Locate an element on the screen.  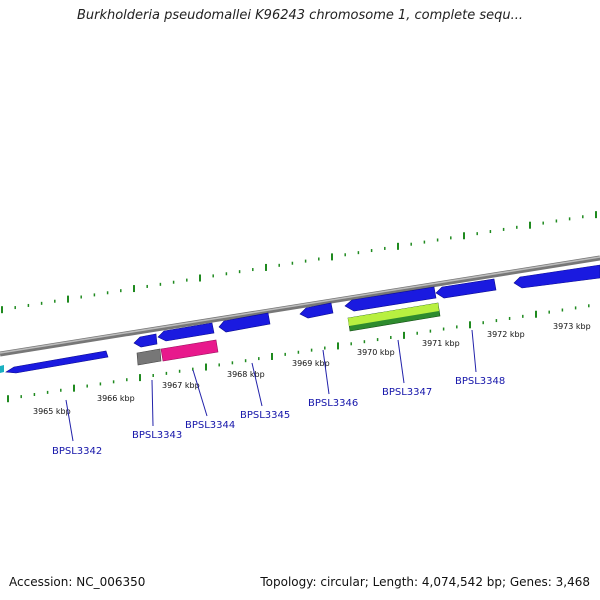
scale-label: 3972 kbp is located at coordinates (506, 334).